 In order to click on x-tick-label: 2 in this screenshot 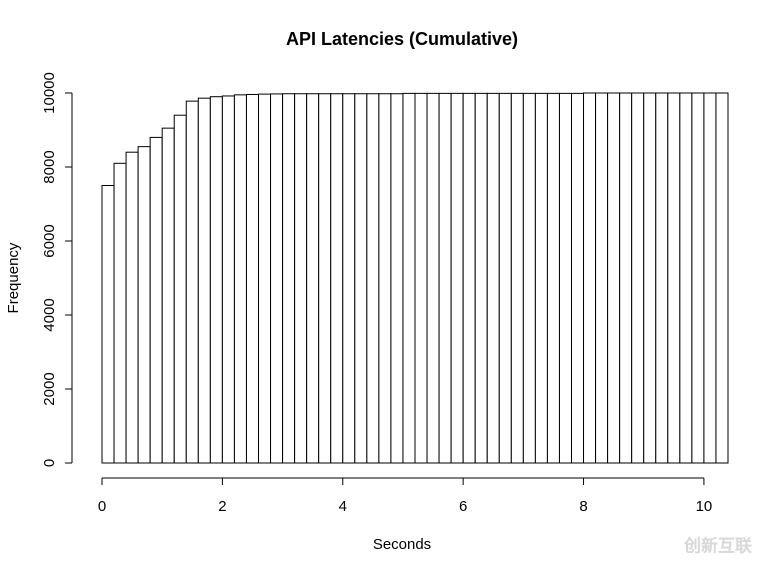, I will do `click(222, 506)`.